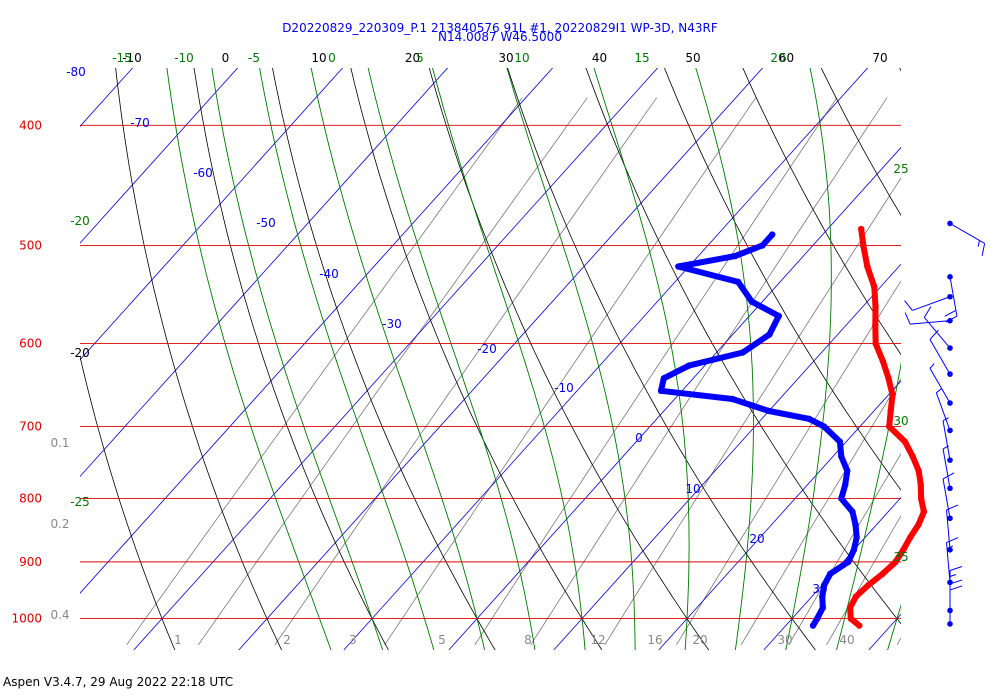  What do you see at coordinates (784, 640) in the screenshot?
I see `mixing-ratio-label: 30` at bounding box center [784, 640].